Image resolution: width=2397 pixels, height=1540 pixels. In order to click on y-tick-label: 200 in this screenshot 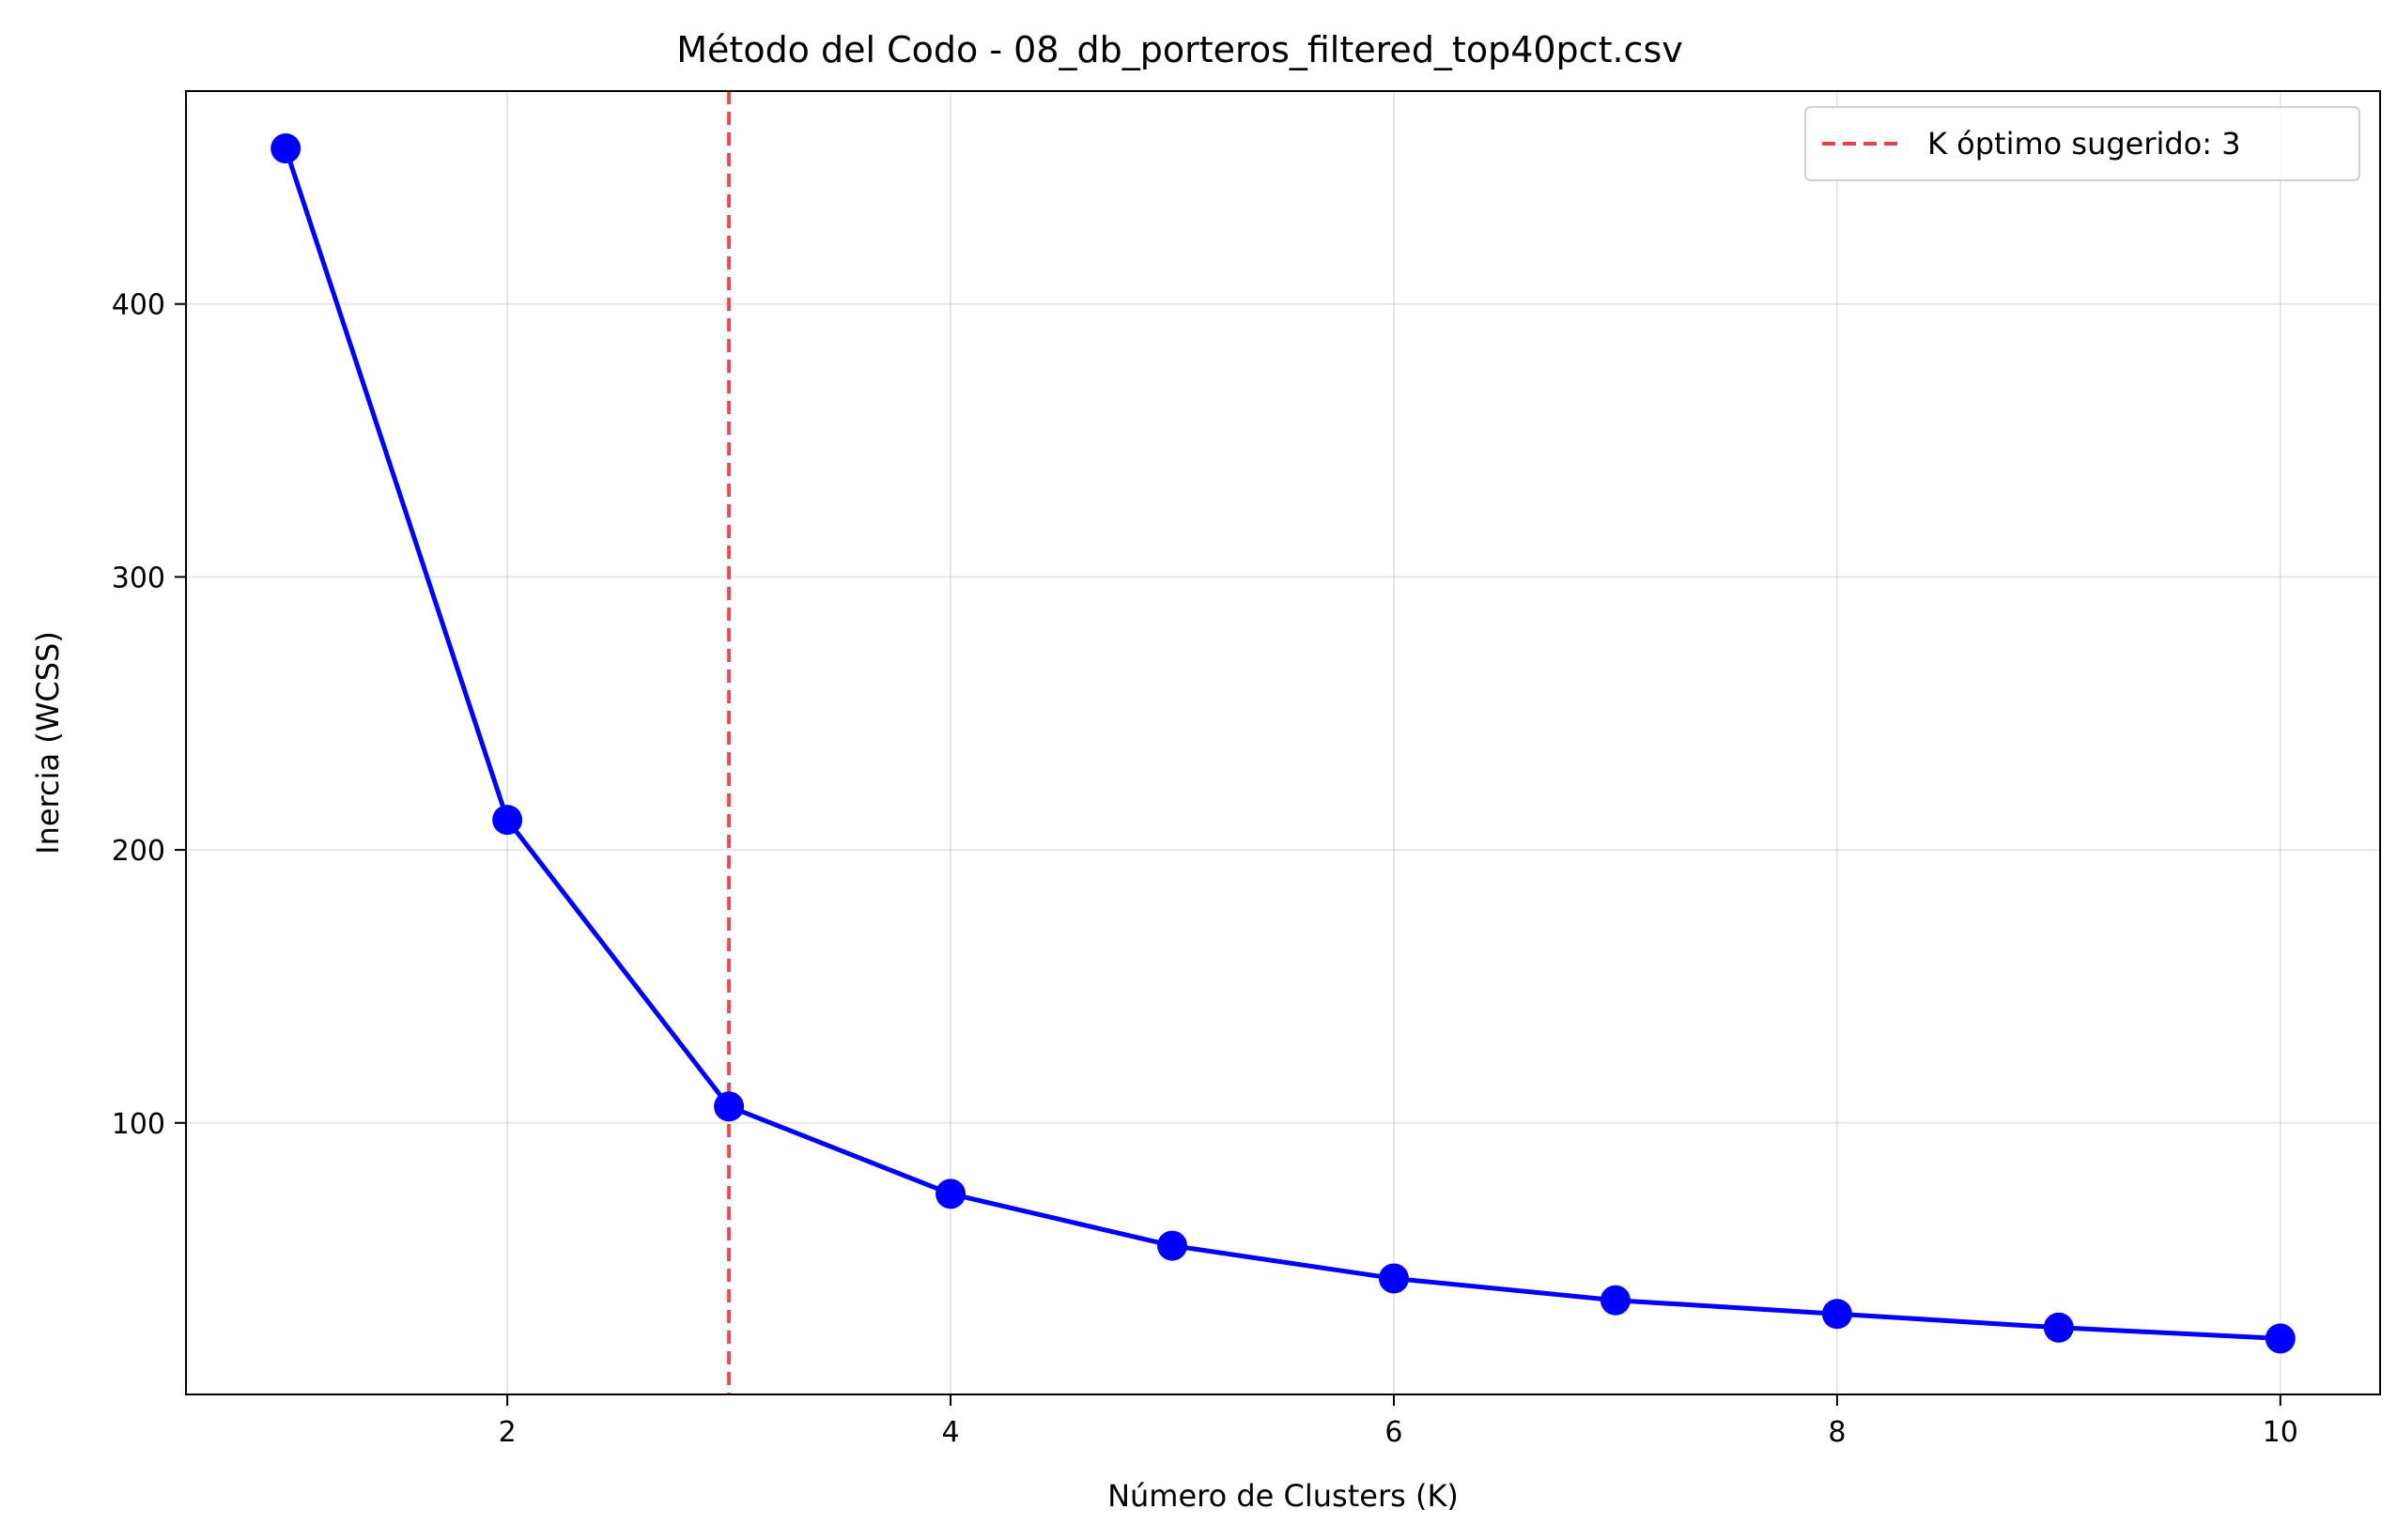, I will do `click(139, 851)`.